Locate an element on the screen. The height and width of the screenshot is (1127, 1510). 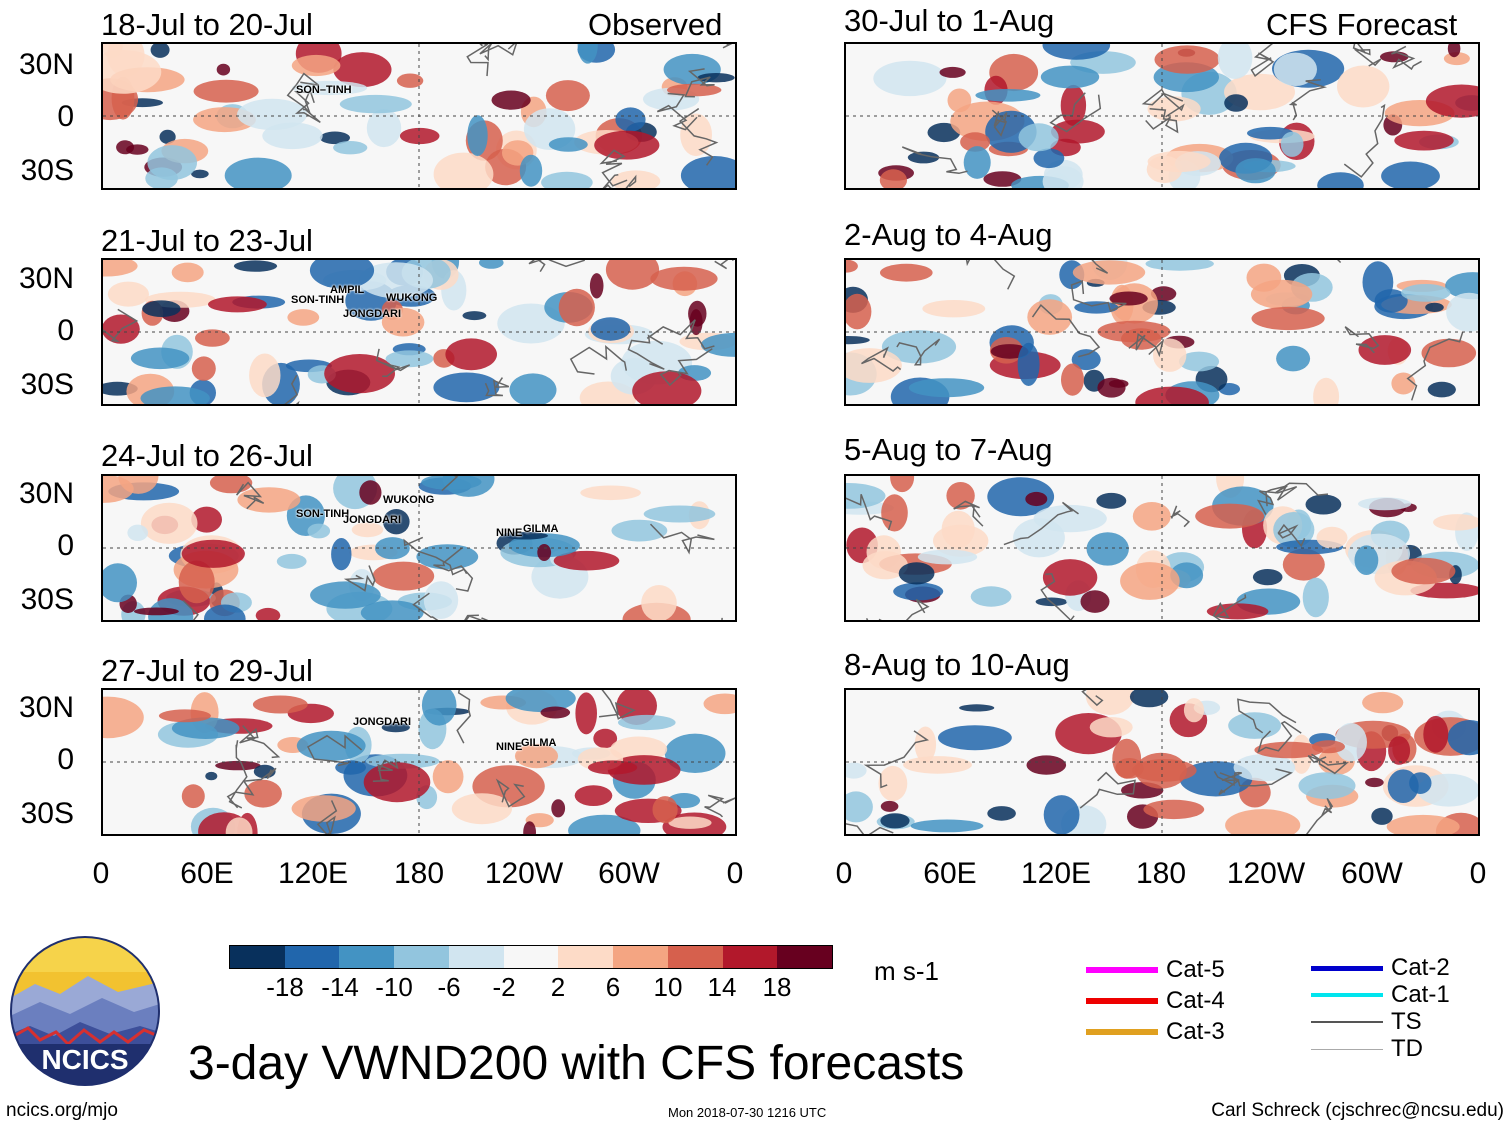
panel-title-6: 2-Aug to 4-Aug is located at coordinates (948, 234).